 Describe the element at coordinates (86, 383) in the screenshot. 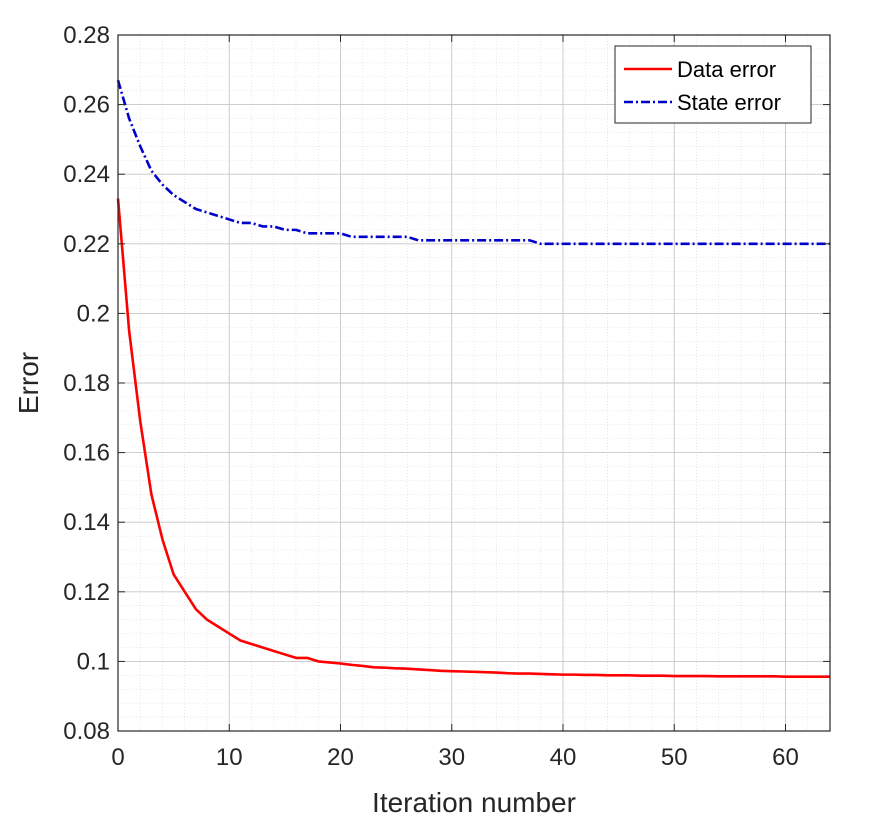

I see `y-tick-label: 0.18` at that location.